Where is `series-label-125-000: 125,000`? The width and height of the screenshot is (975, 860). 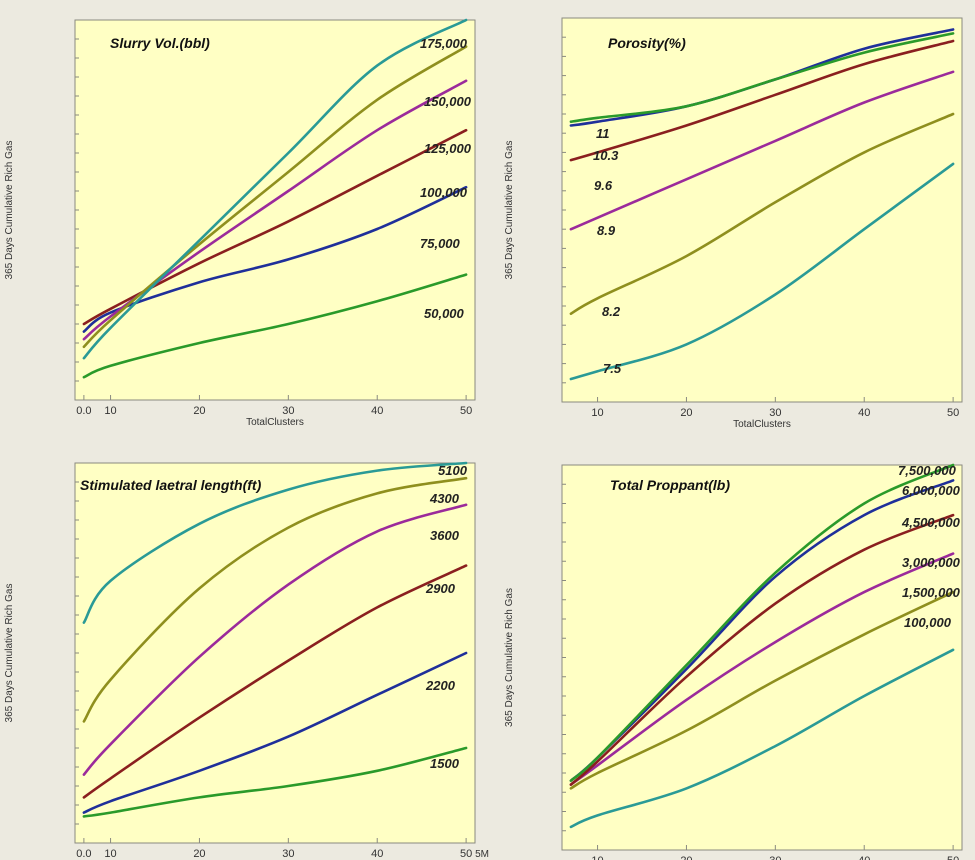 series-label-125-000: 125,000 is located at coordinates (448, 148).